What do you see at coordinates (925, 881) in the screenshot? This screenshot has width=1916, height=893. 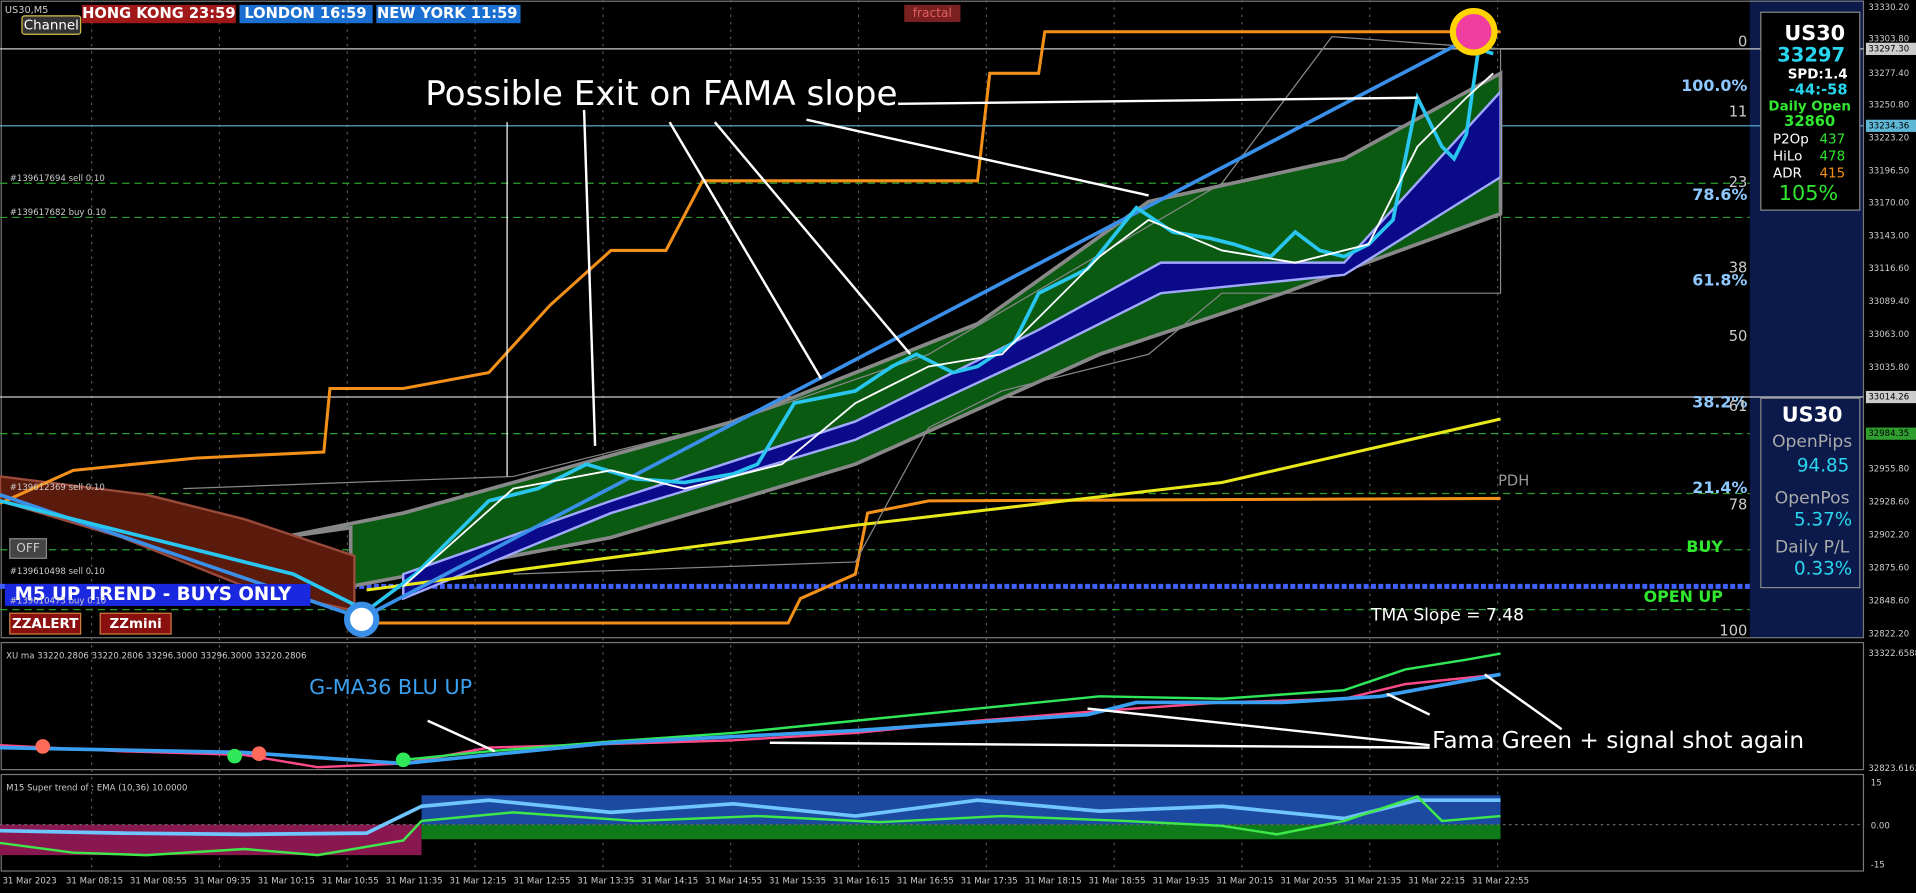 I see `time-tick-label: 31 Mar 16:55` at bounding box center [925, 881].